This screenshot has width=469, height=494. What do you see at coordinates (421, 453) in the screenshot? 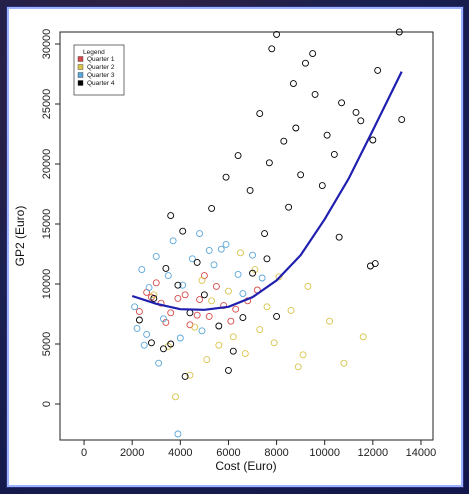
I see `x-tick-label: 14000` at bounding box center [421, 453].